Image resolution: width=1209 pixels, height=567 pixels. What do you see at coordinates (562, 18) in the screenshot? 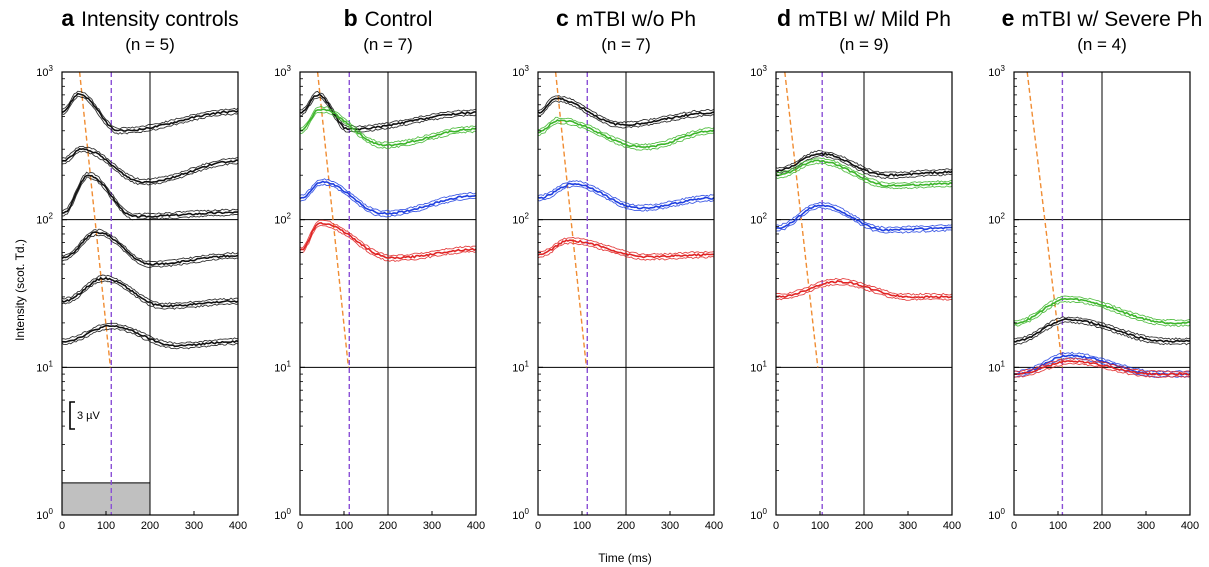
I see `panel-letter: c` at bounding box center [562, 18].